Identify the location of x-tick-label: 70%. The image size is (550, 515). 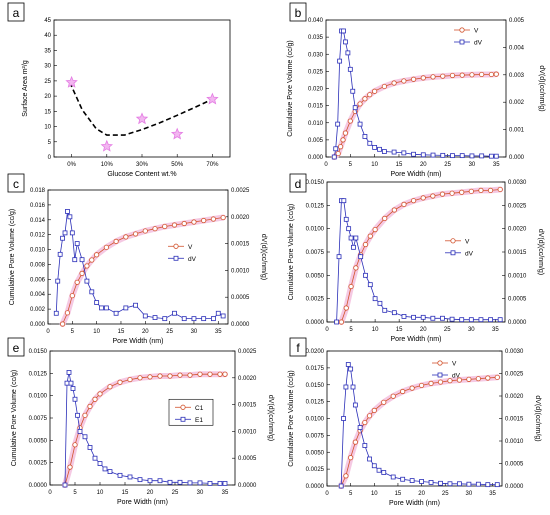
(212, 165).